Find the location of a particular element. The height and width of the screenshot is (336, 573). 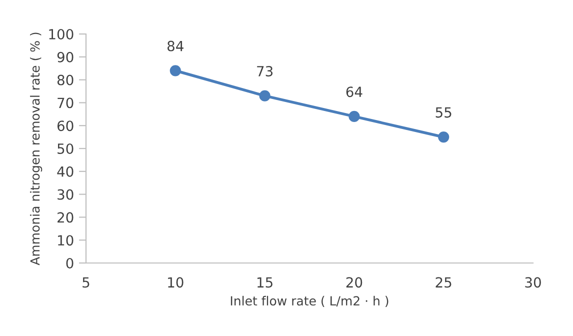

y-tick-label: 50 is located at coordinates (66, 148).